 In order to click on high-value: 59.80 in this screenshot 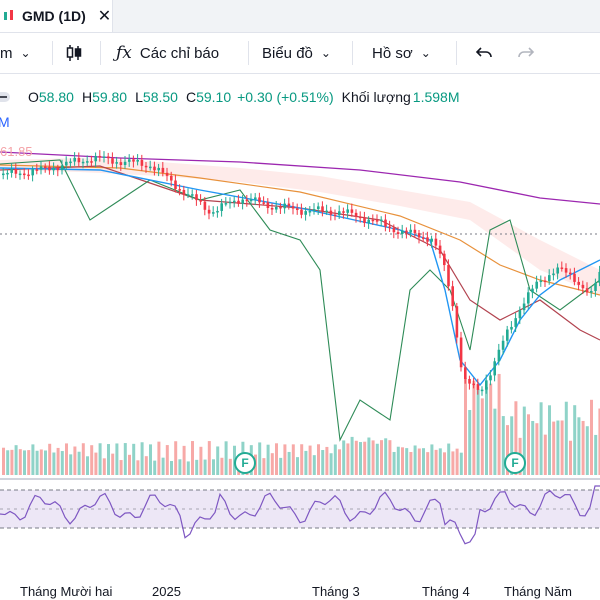, I will do `click(110, 97)`.